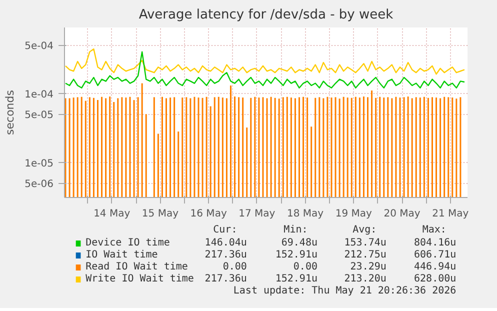  I want to click on legend-label: Read IO Wait time, so click(137, 267).